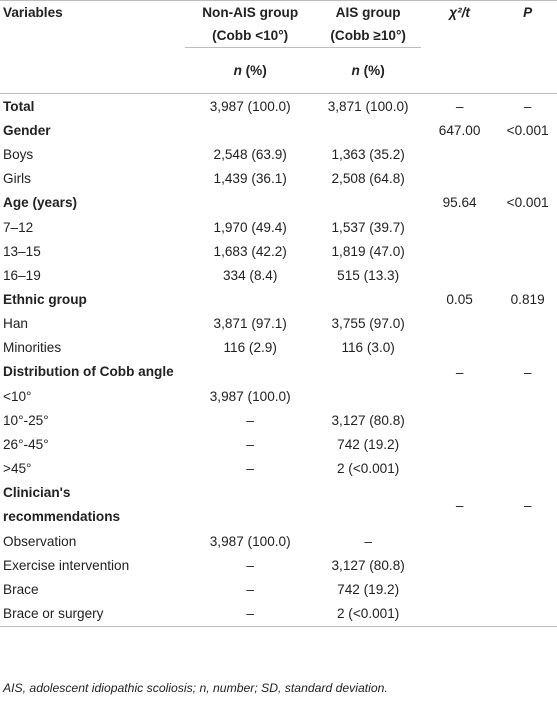 The height and width of the screenshot is (702, 557). Describe the element at coordinates (32, 348) in the screenshot. I see `row-label: Minorities` at that location.